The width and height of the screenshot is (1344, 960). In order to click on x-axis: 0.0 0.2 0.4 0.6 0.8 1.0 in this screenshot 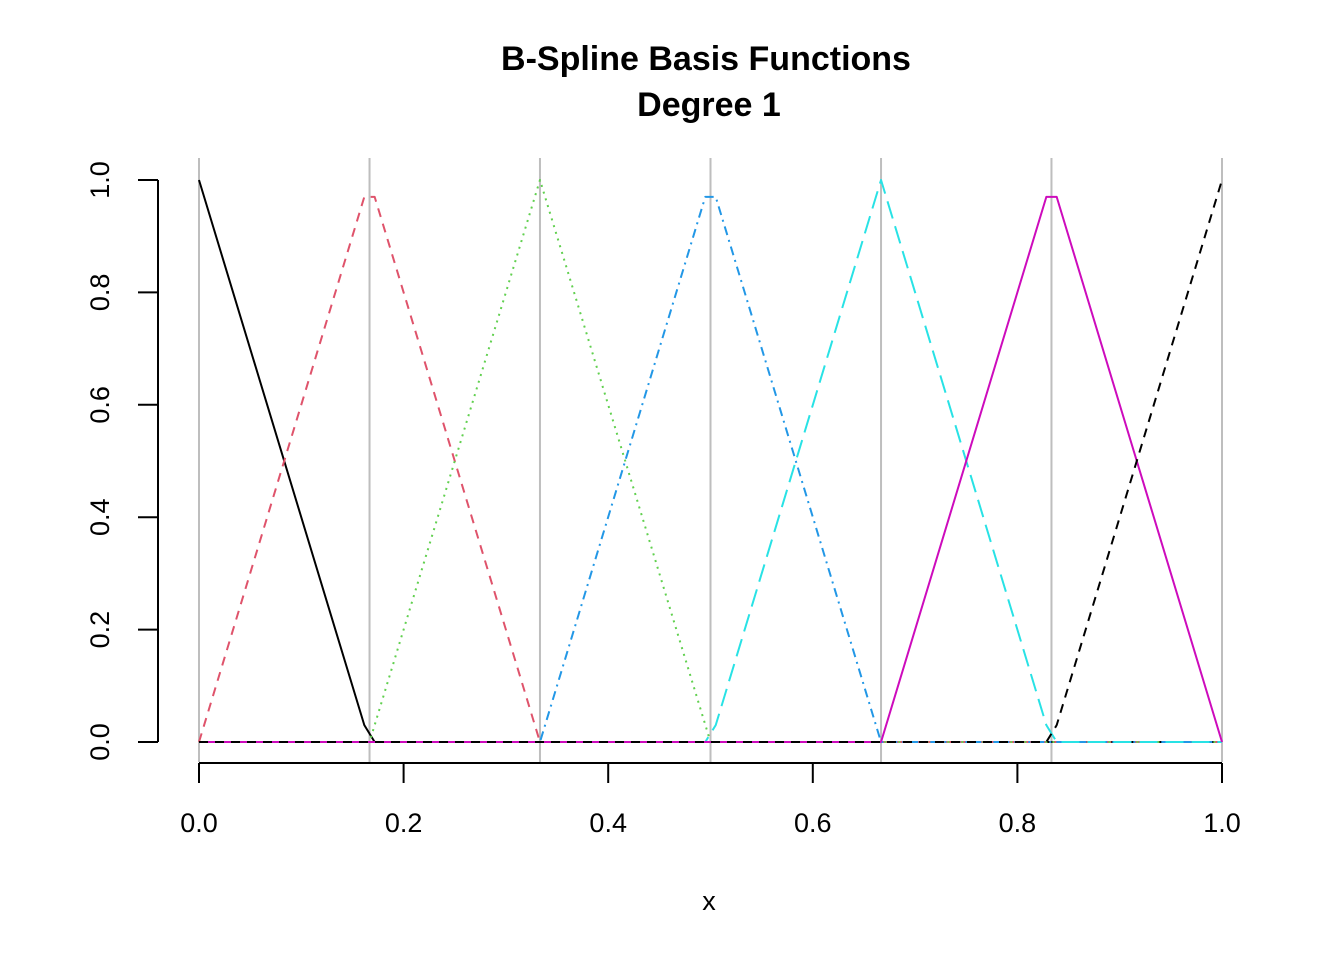, I will do `click(710, 800)`.